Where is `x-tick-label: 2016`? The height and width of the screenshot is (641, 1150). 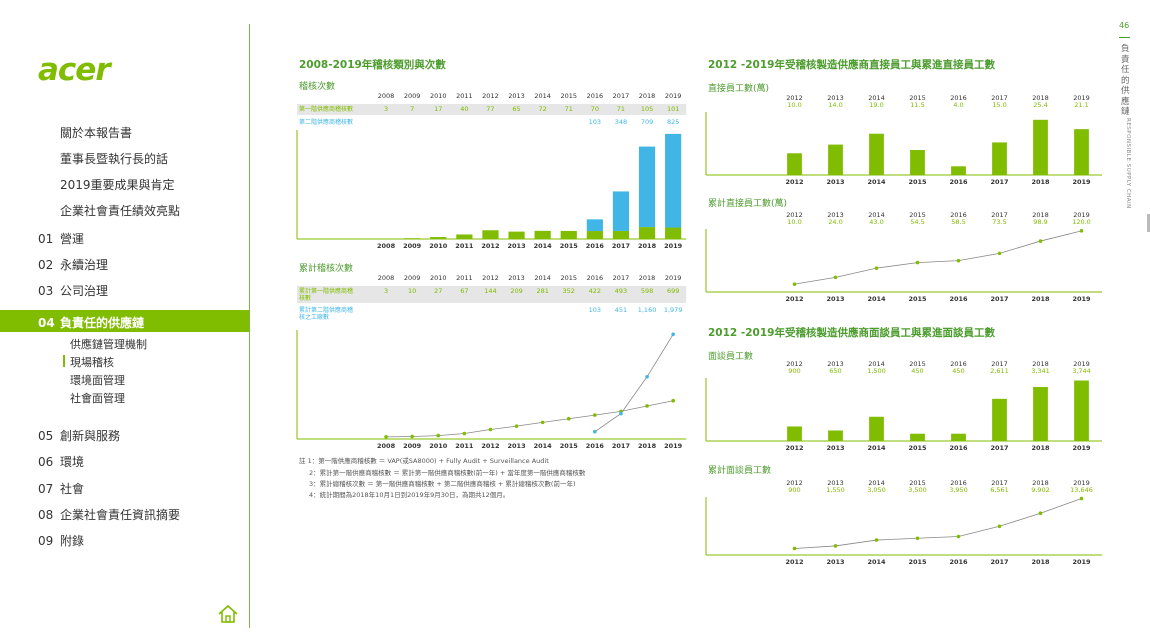 x-tick-label: 2016 is located at coordinates (958, 562).